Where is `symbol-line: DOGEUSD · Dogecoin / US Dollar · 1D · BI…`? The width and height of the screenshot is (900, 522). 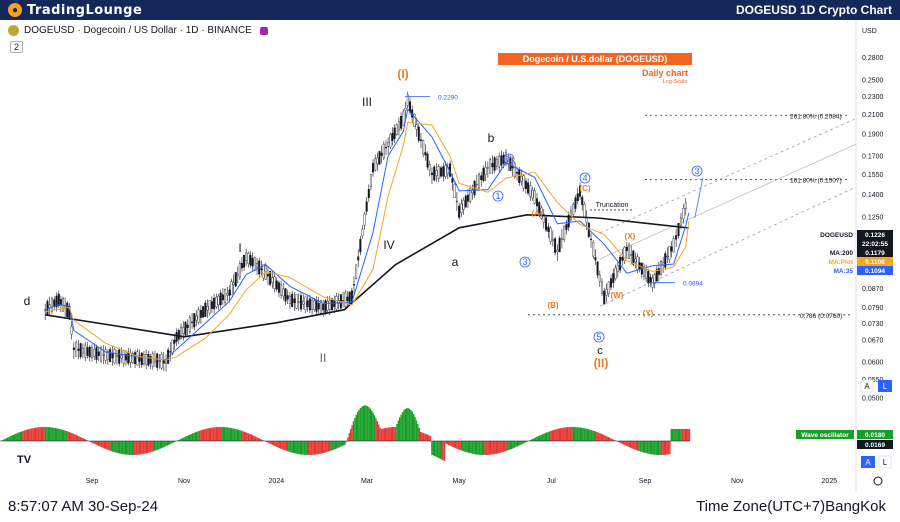
symbol-line: DOGEUSD · Dogecoin / US Dollar · 1D · BI… is located at coordinates (138, 30).